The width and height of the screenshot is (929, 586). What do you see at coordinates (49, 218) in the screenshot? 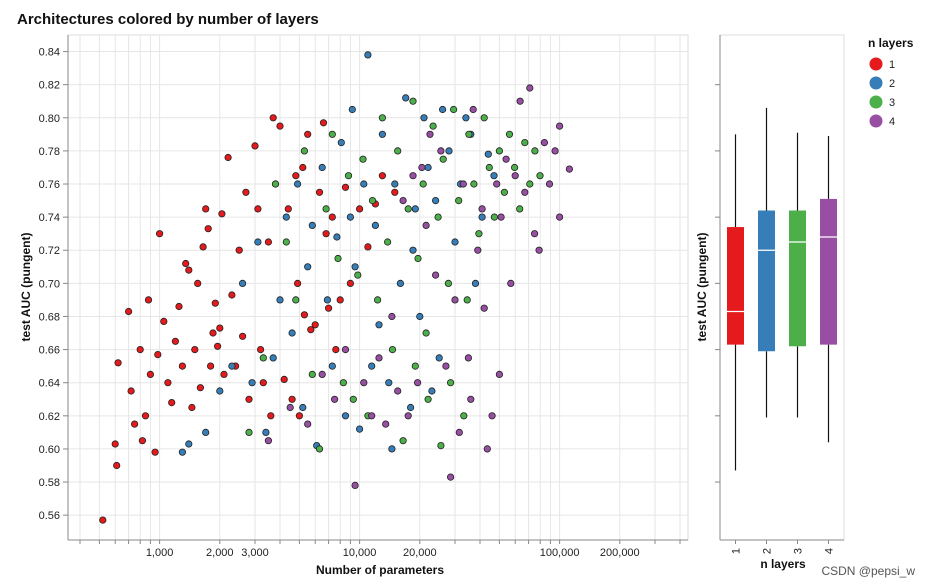
I see `y-tick-label: 0.74` at bounding box center [49, 218].